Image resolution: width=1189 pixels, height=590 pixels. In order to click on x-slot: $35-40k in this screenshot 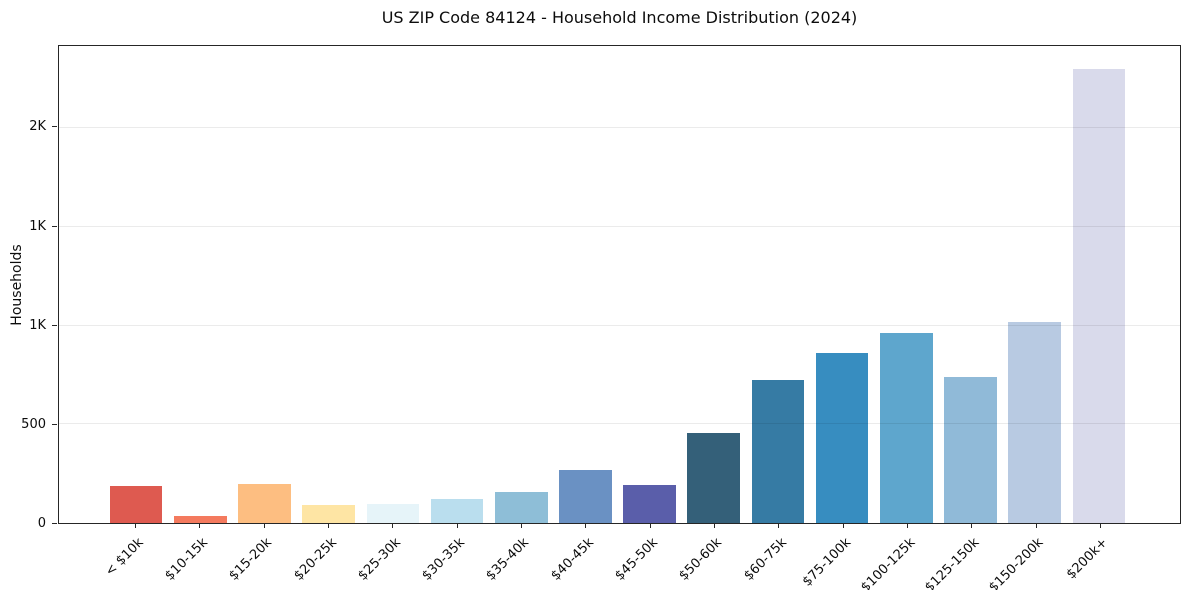, I will do `click(518, 556)`.